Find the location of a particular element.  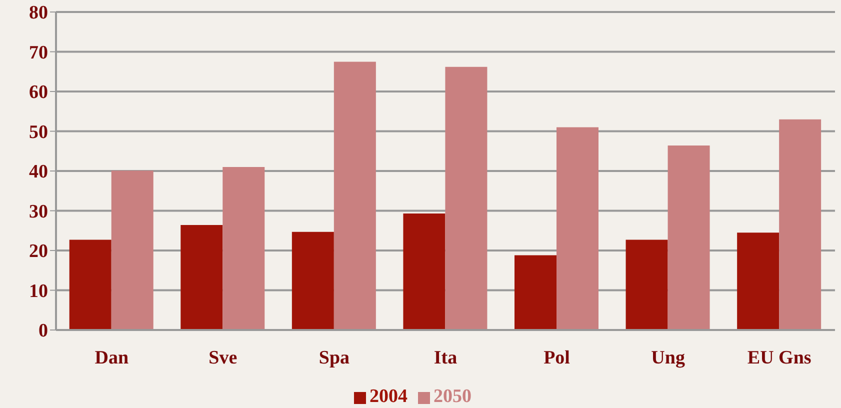

x-tick-label: Pol is located at coordinates (557, 357).